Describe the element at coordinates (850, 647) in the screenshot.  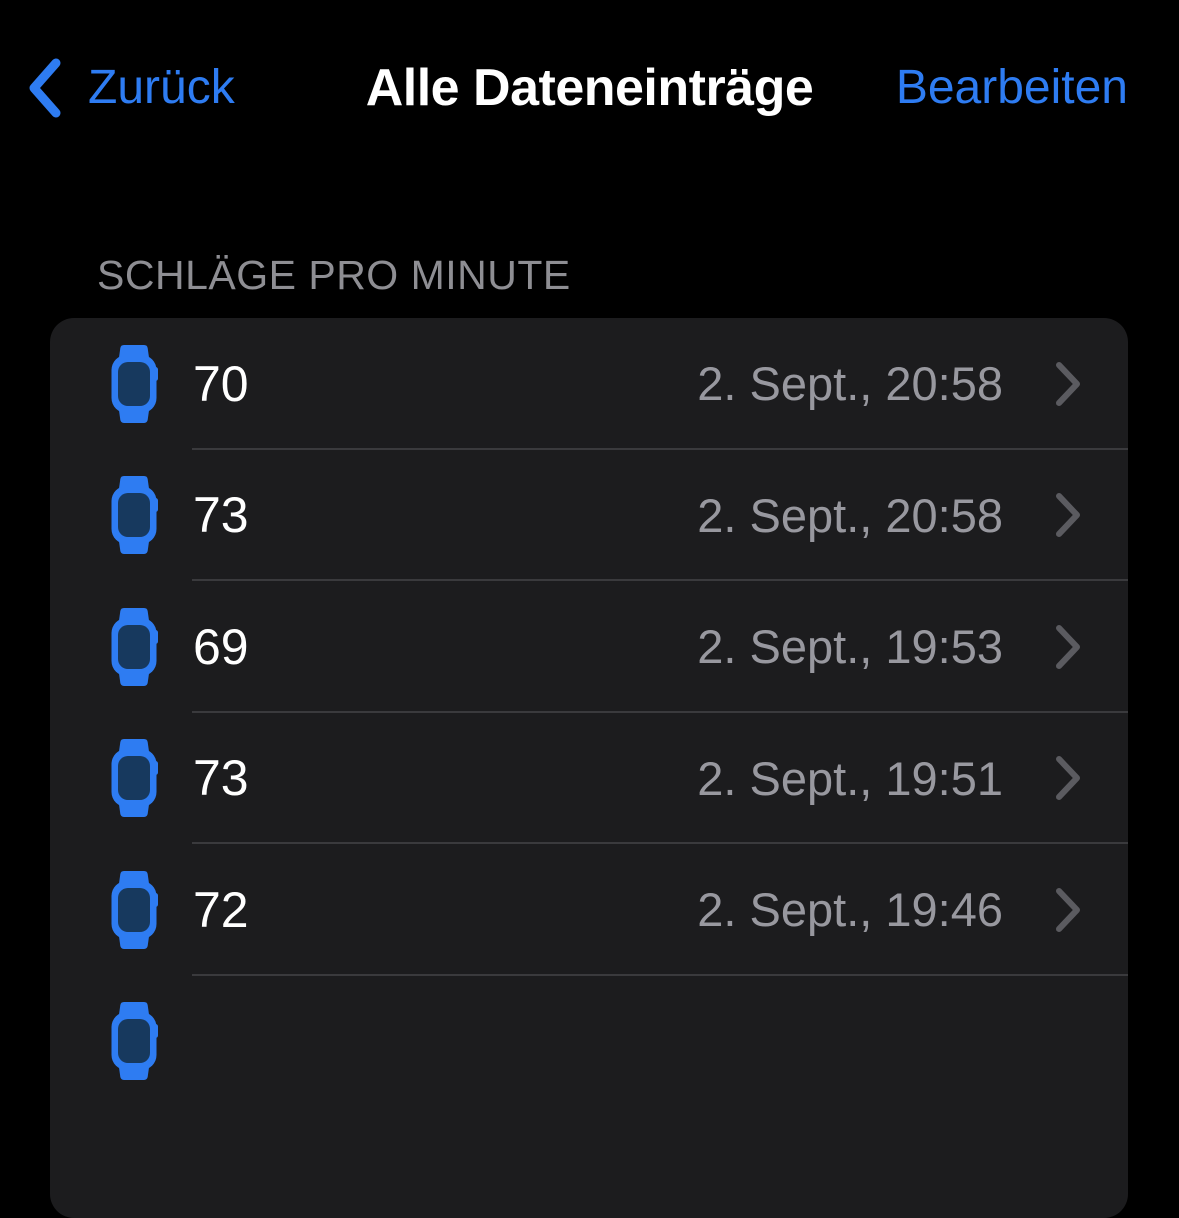
I see `entry-timestamp: 2. Sept., 19:53` at that location.